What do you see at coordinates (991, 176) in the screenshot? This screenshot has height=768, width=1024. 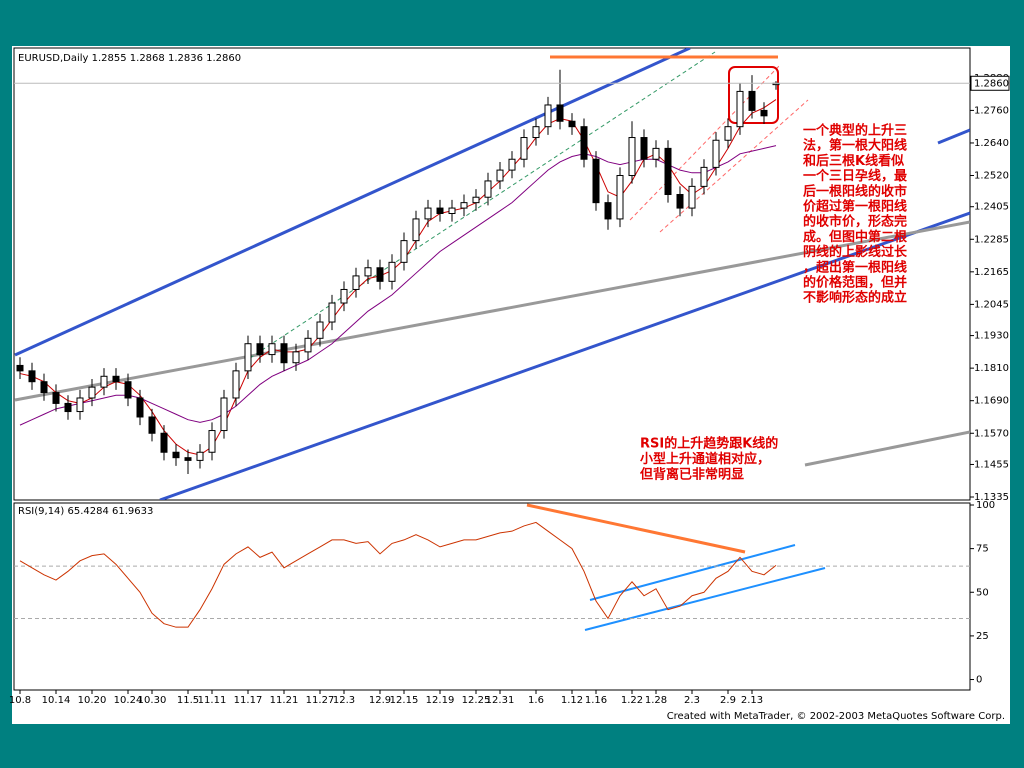 I see `y-tick-label: 1.2520` at bounding box center [991, 176].